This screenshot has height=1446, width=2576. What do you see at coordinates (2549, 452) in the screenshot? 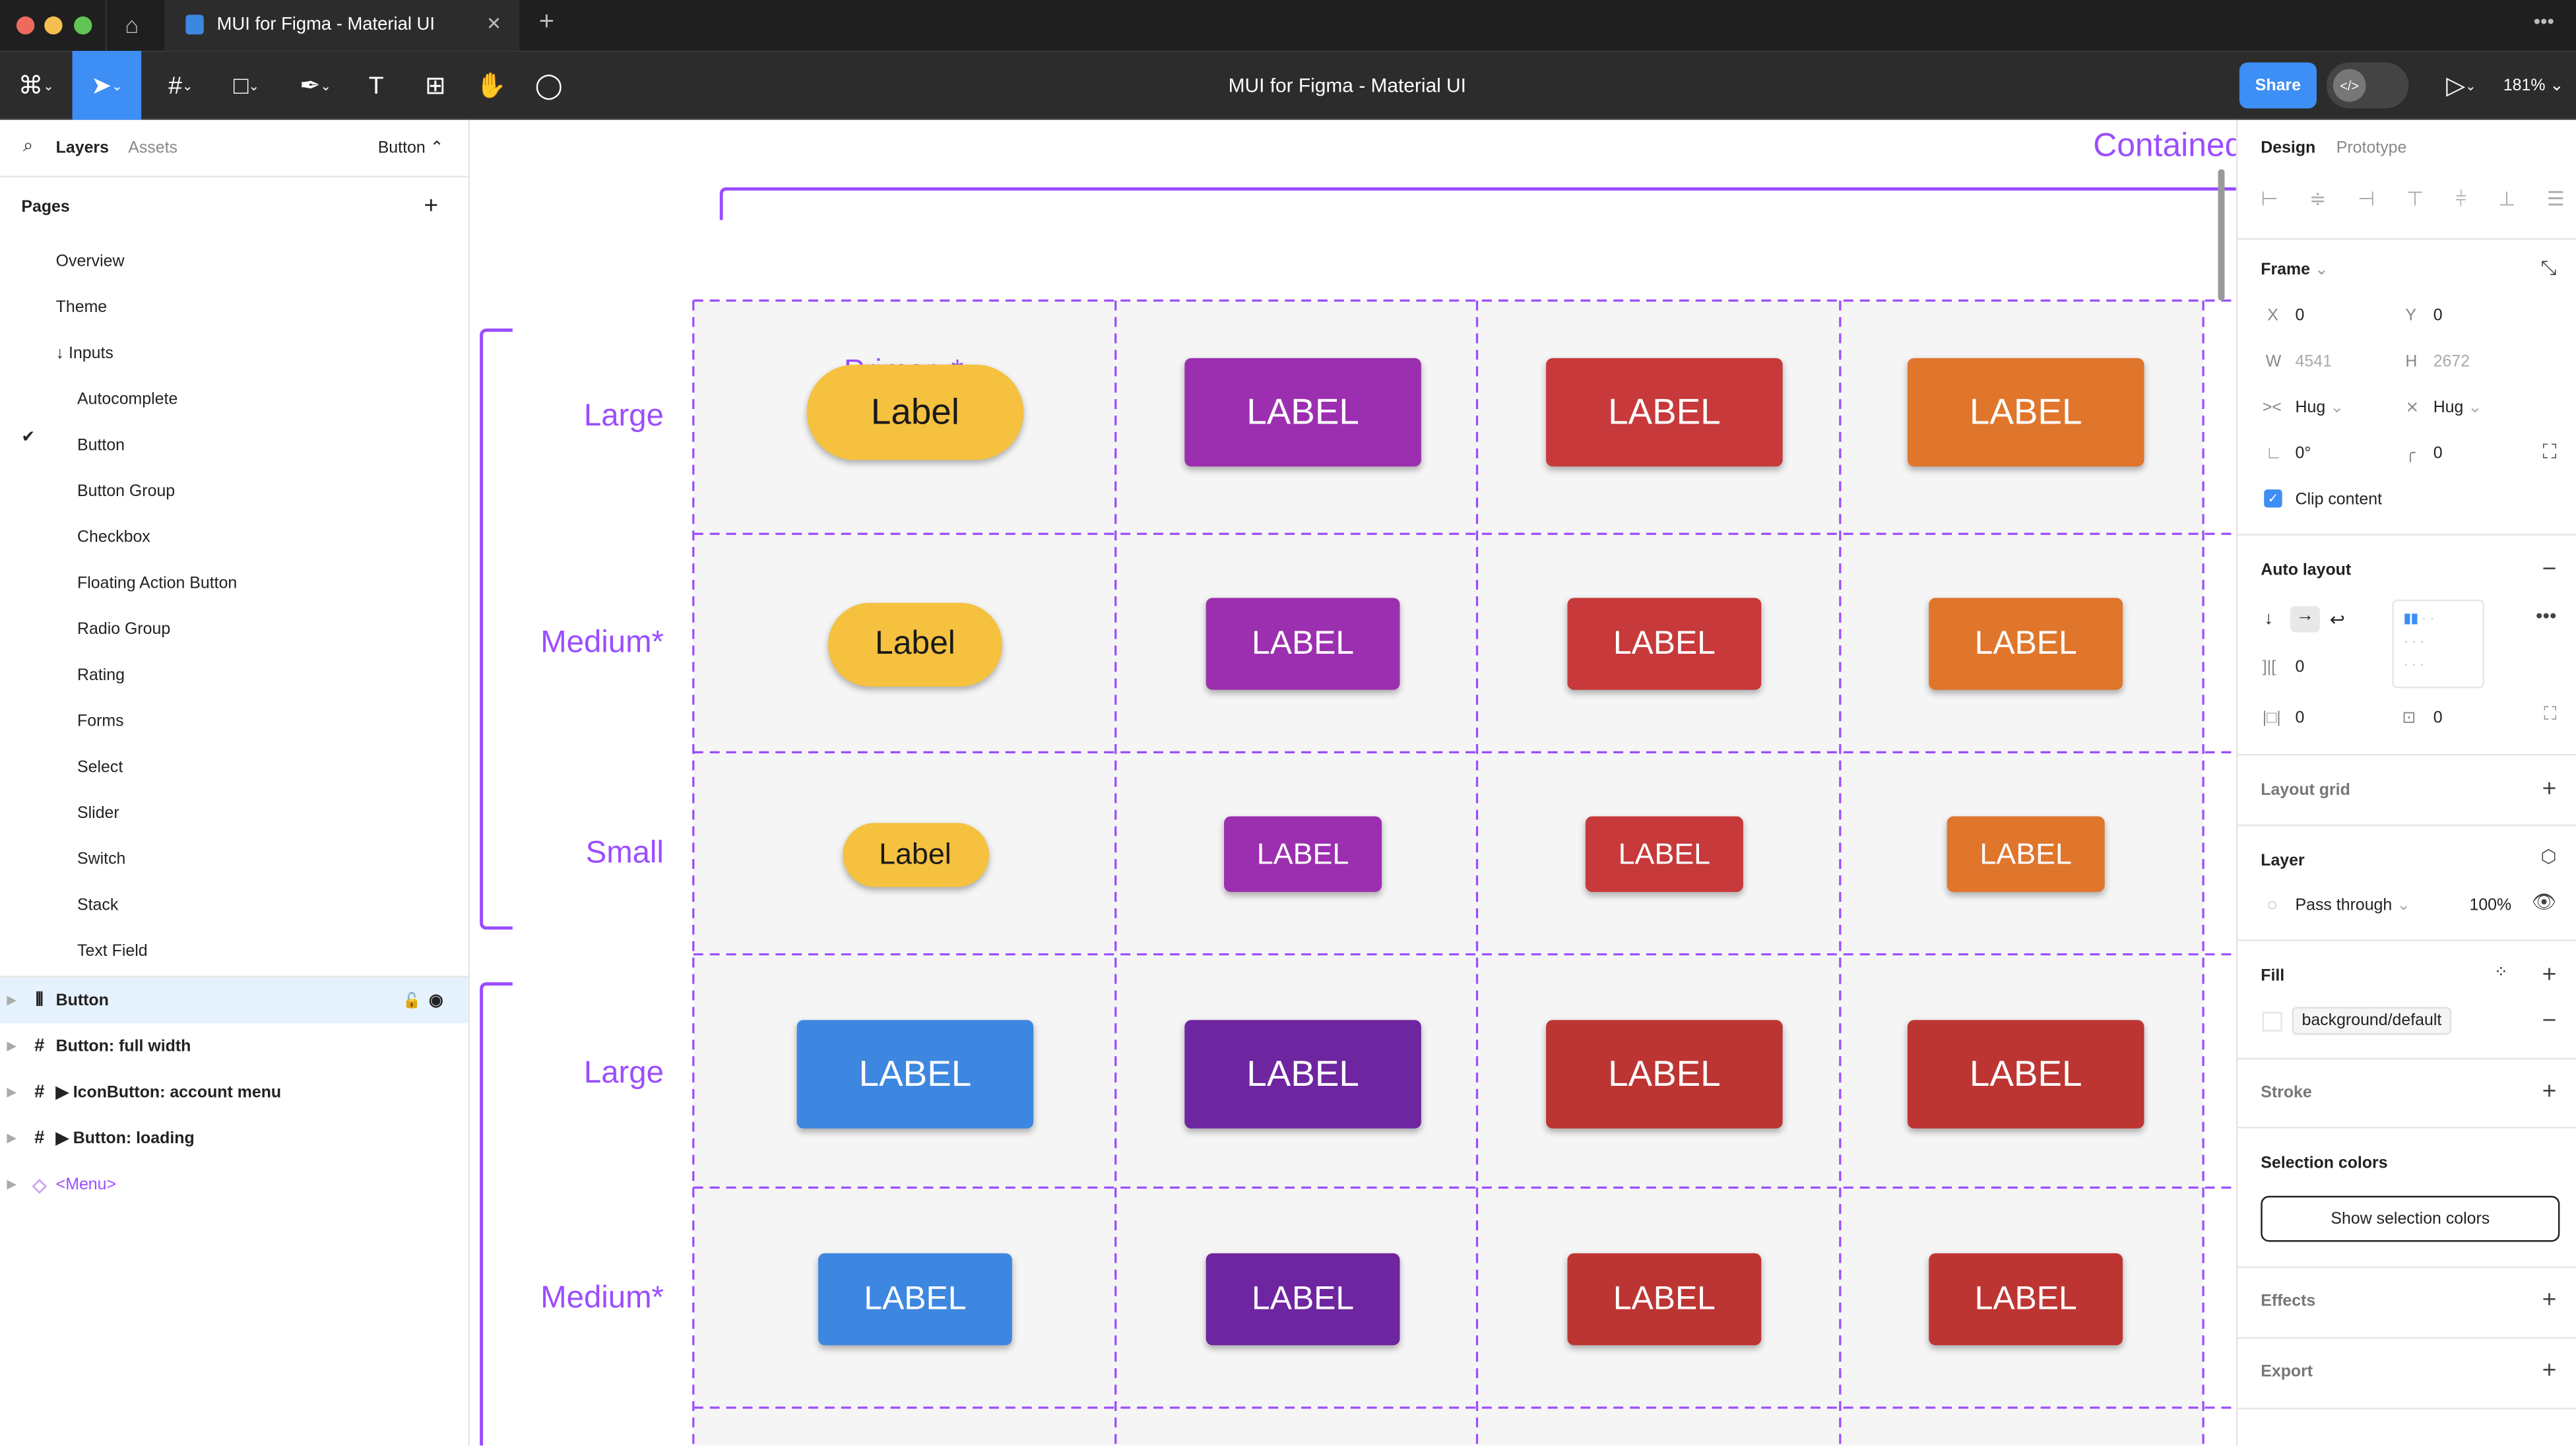
I see `independent-corners-icon: ⛶` at bounding box center [2549, 452].